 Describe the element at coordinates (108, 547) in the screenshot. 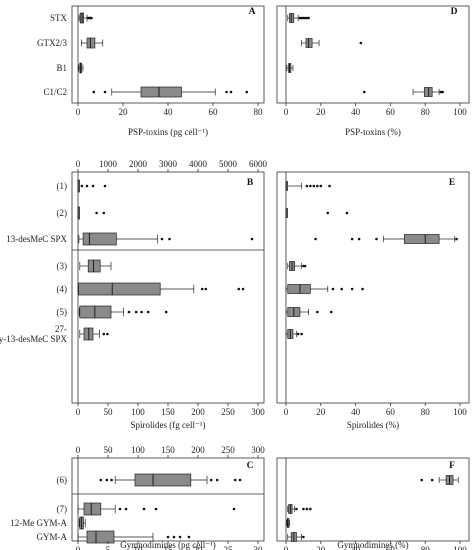

I see `bottom-axis-tick-label: 5` at that location.